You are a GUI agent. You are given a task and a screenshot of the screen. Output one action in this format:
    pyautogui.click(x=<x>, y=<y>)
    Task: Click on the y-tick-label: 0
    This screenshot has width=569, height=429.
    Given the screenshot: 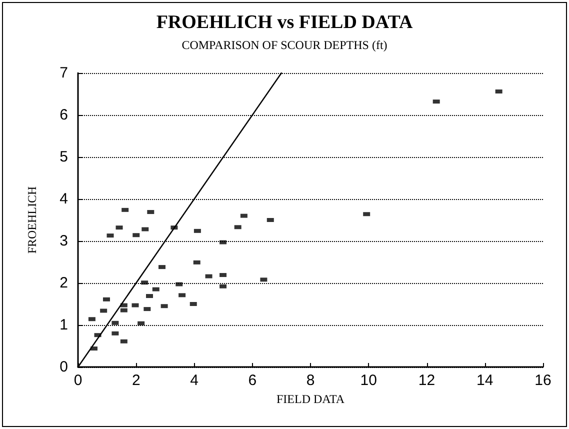 What is the action you would take?
    pyautogui.click(x=64, y=367)
    